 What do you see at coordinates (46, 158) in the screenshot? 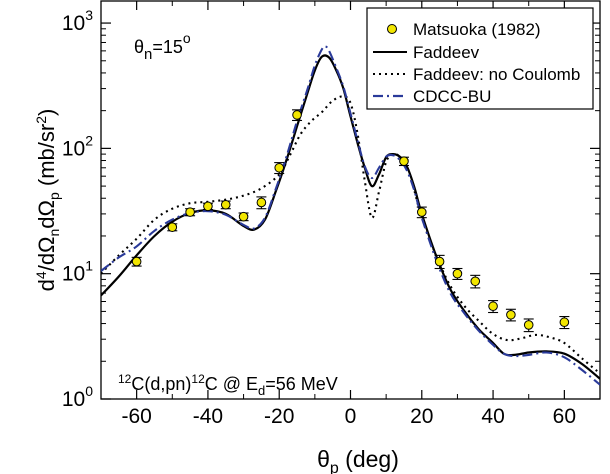
I see `y-label-part: (mb/sr` at bounding box center [46, 158].